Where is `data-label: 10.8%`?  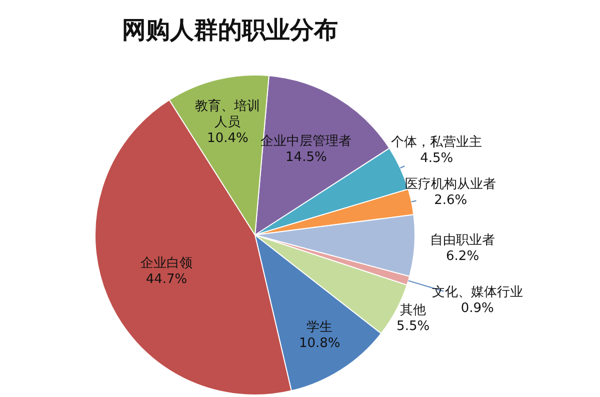
data-label: 10.8% is located at coordinates (319, 344).